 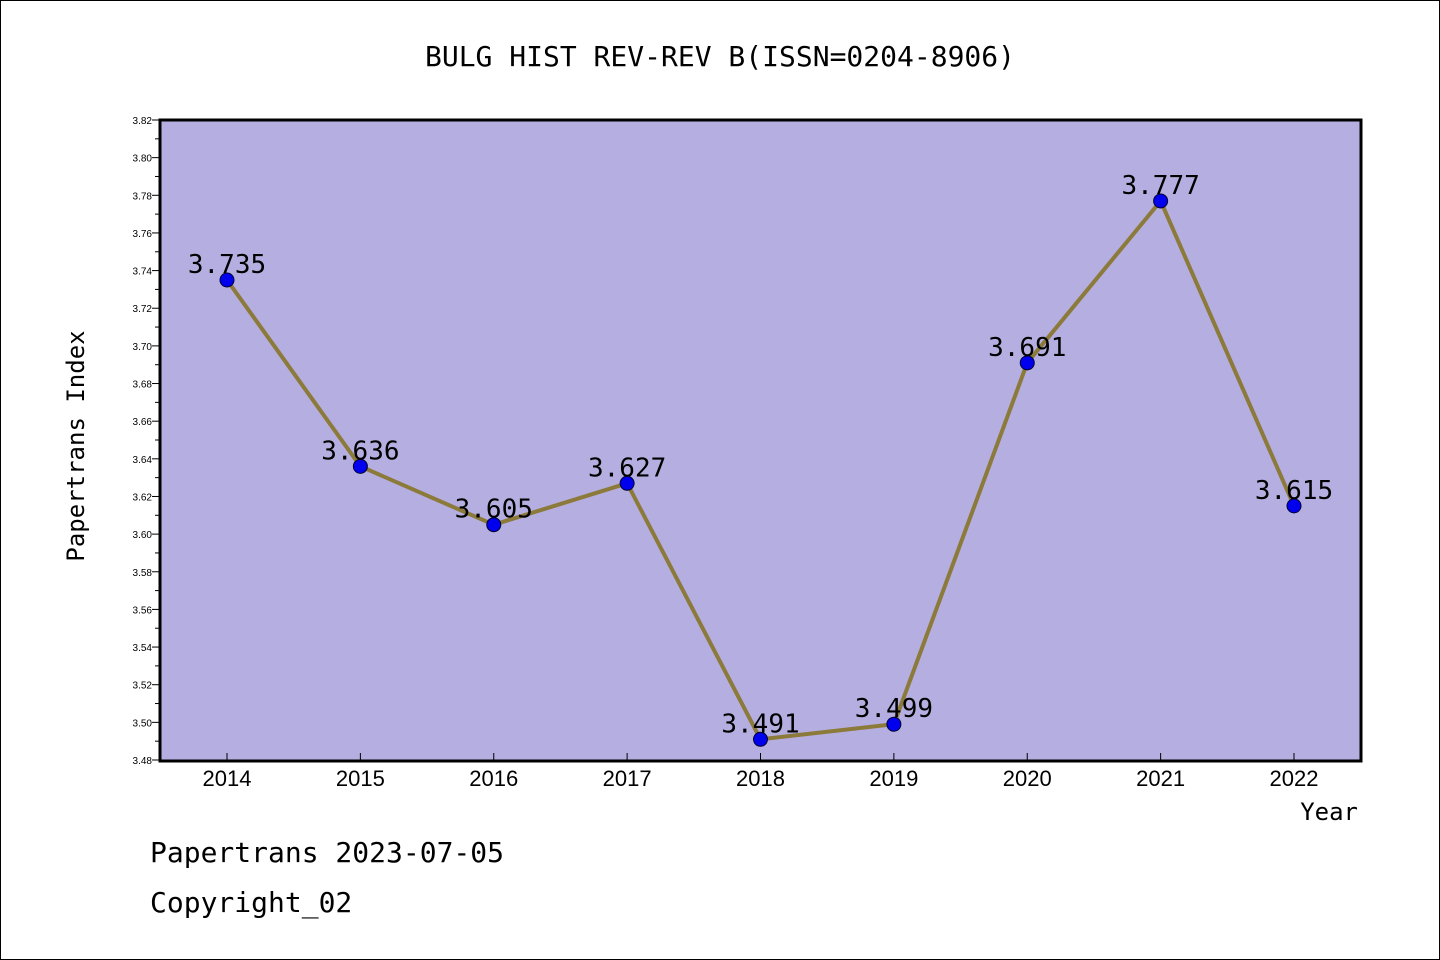 What do you see at coordinates (1329, 812) in the screenshot?
I see `x-axis-label: Year` at bounding box center [1329, 812].